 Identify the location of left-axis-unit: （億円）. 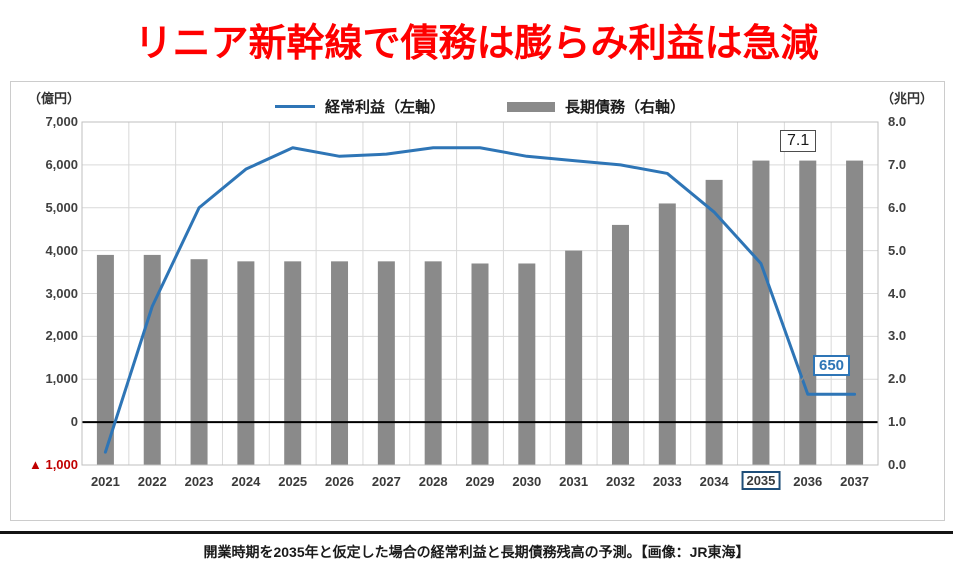
(54, 98).